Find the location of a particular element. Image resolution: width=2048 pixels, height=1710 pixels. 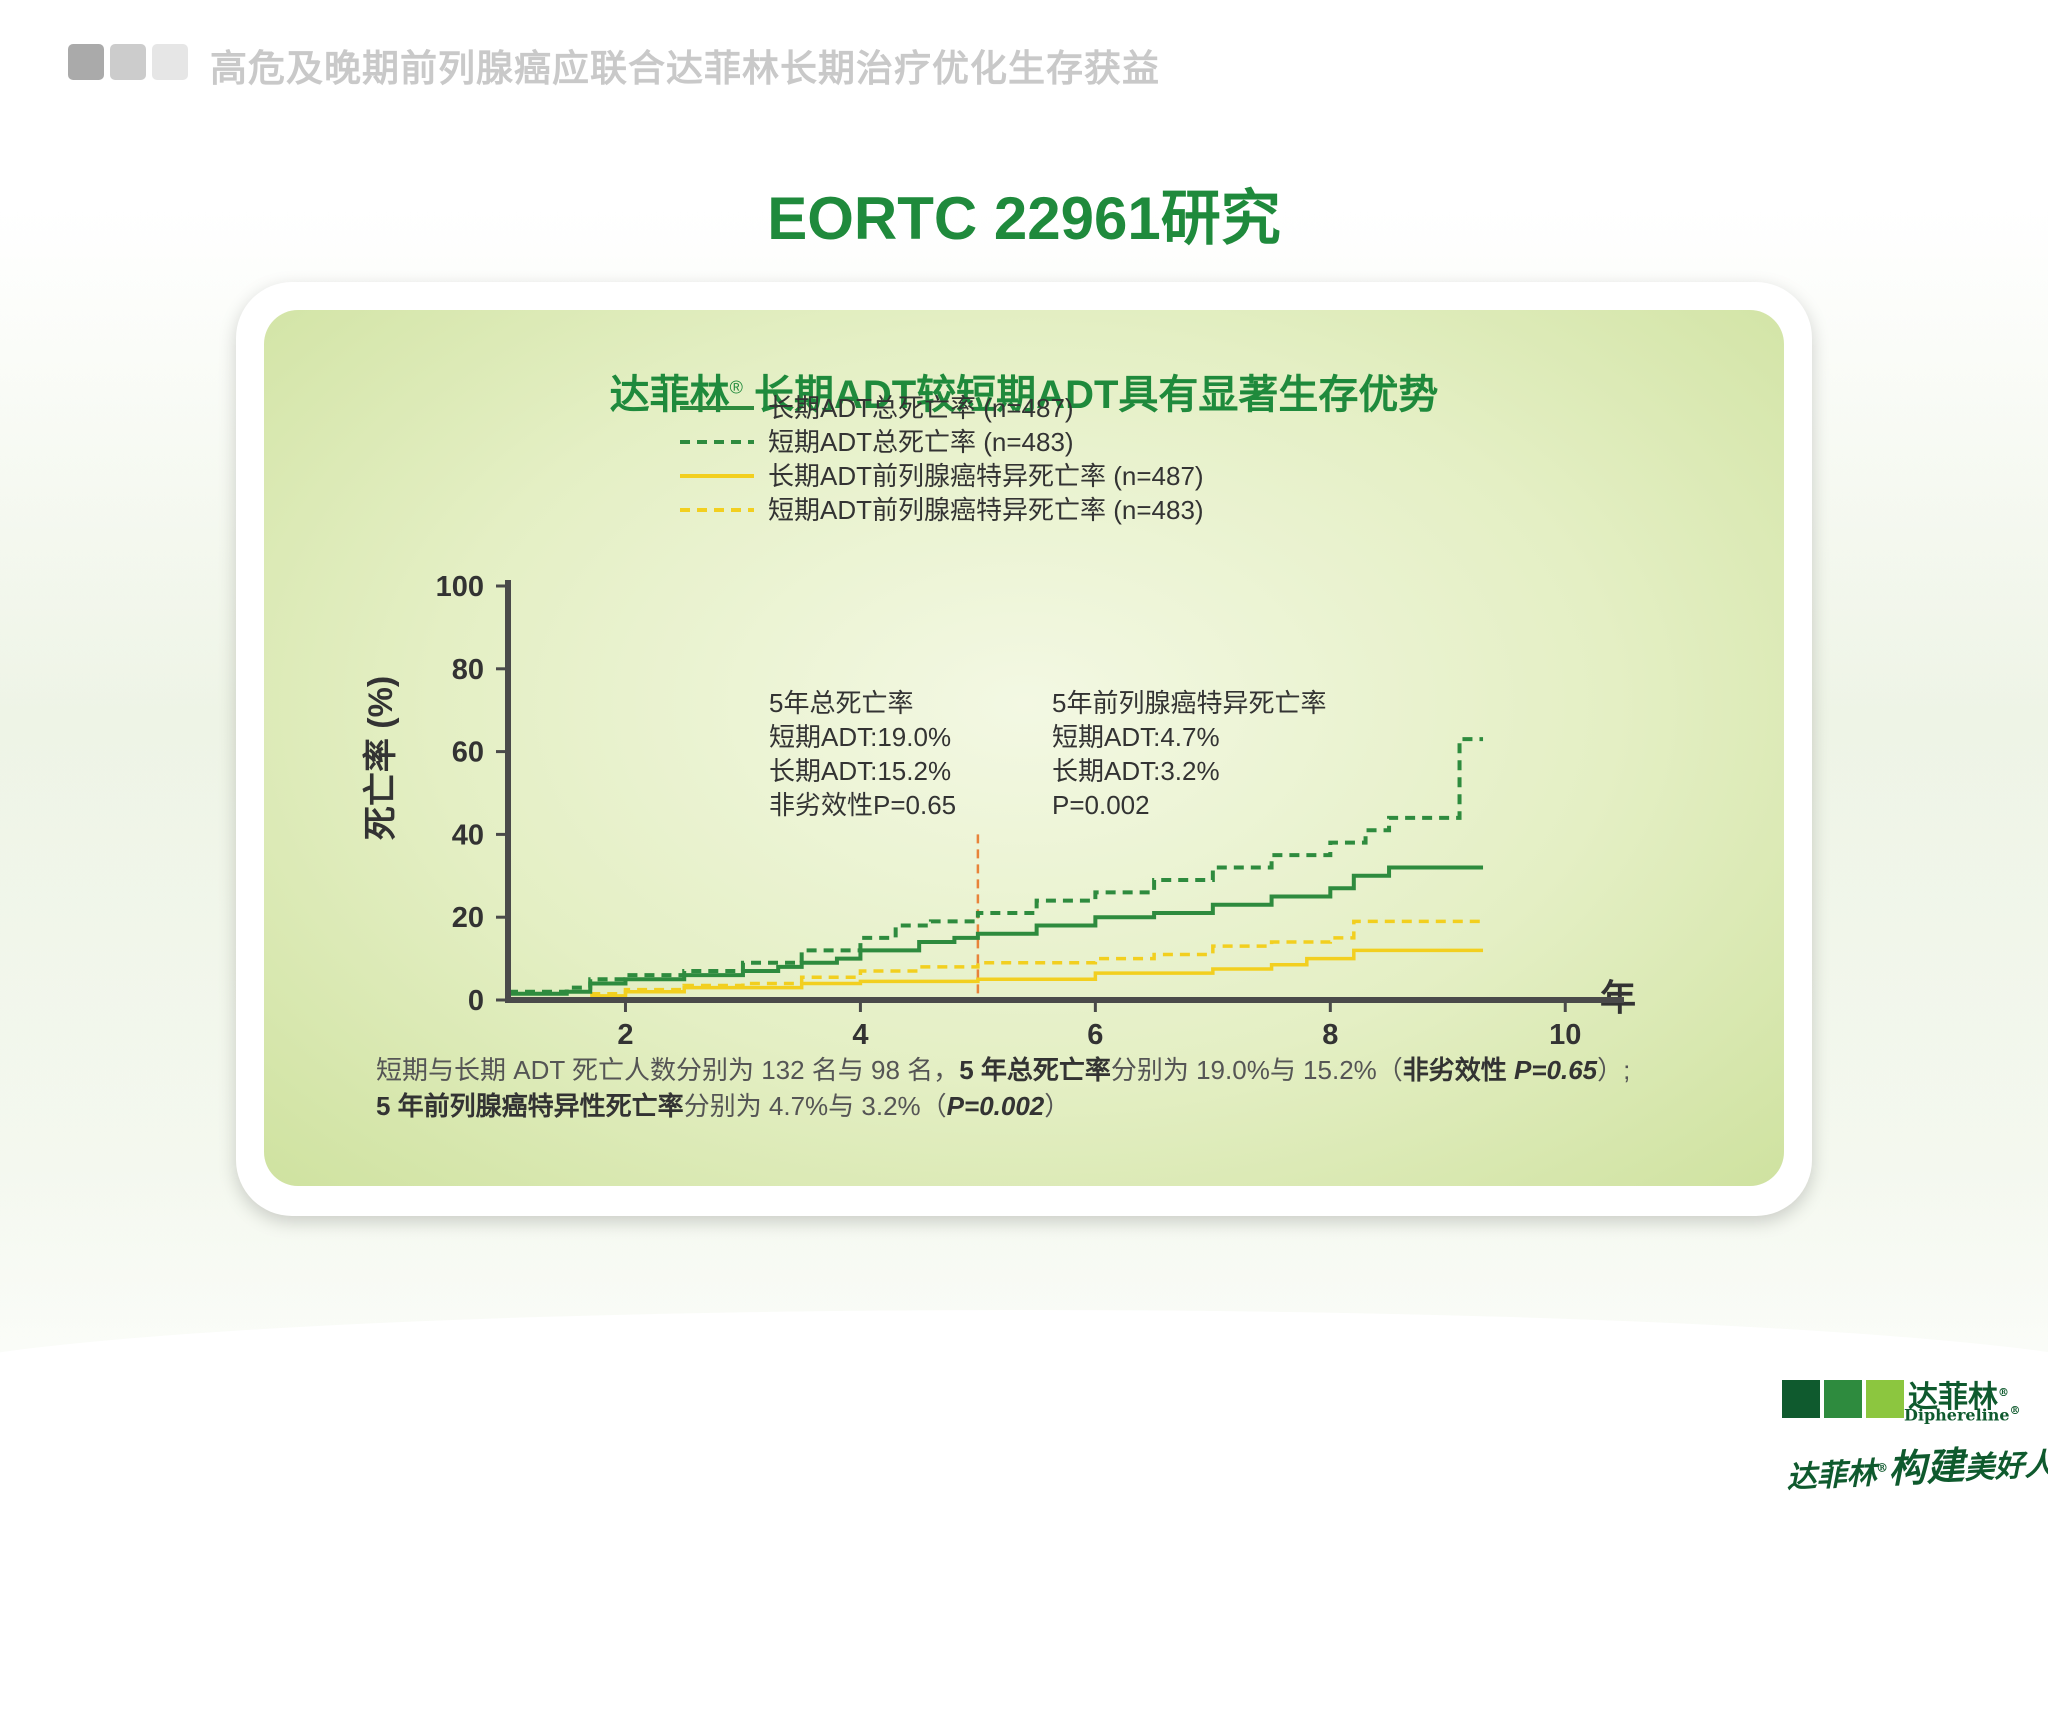

y-tick-label: 80 is located at coordinates (468, 670).